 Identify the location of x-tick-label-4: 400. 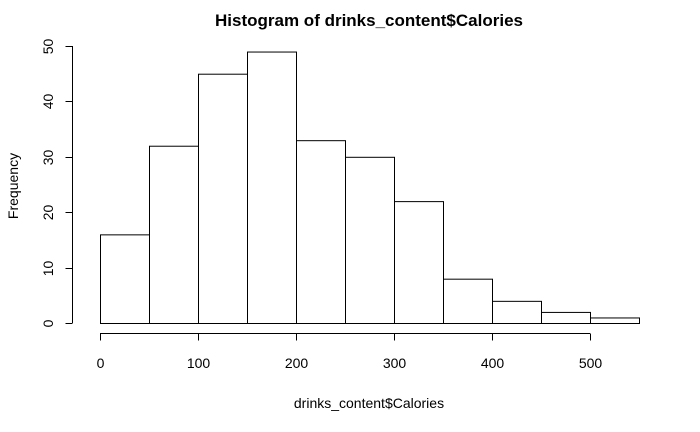
(493, 363).